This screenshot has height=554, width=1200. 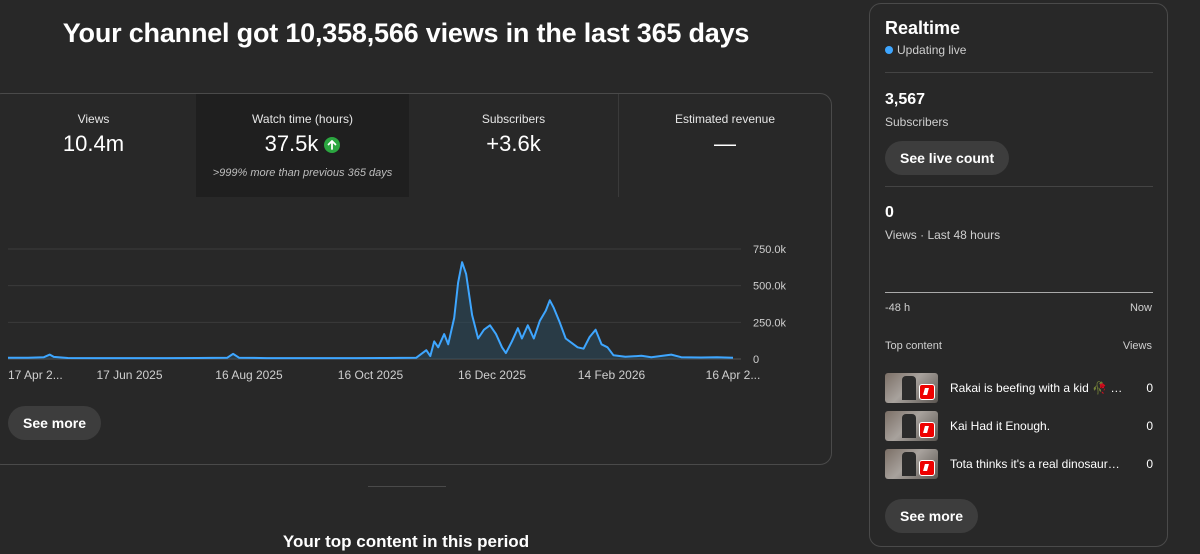 I want to click on arrow-up-icon, so click(x=332, y=145).